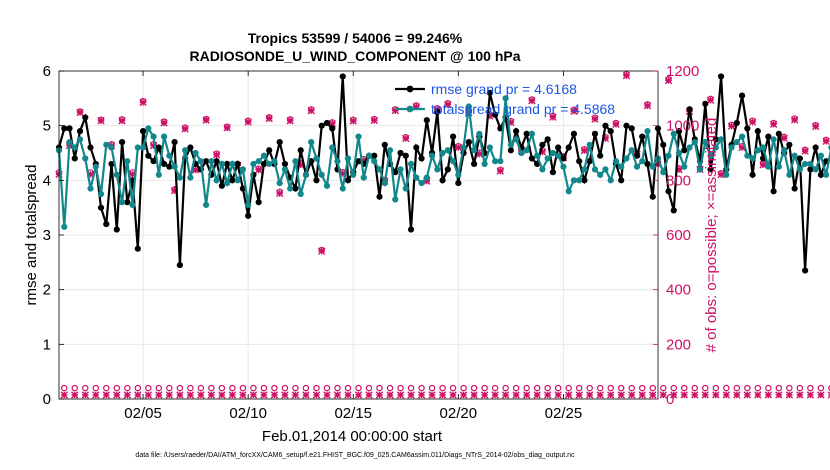  What do you see at coordinates (31, 235) in the screenshot?
I see `y-axis-left-label: rmse and totalspread` at bounding box center [31, 235].